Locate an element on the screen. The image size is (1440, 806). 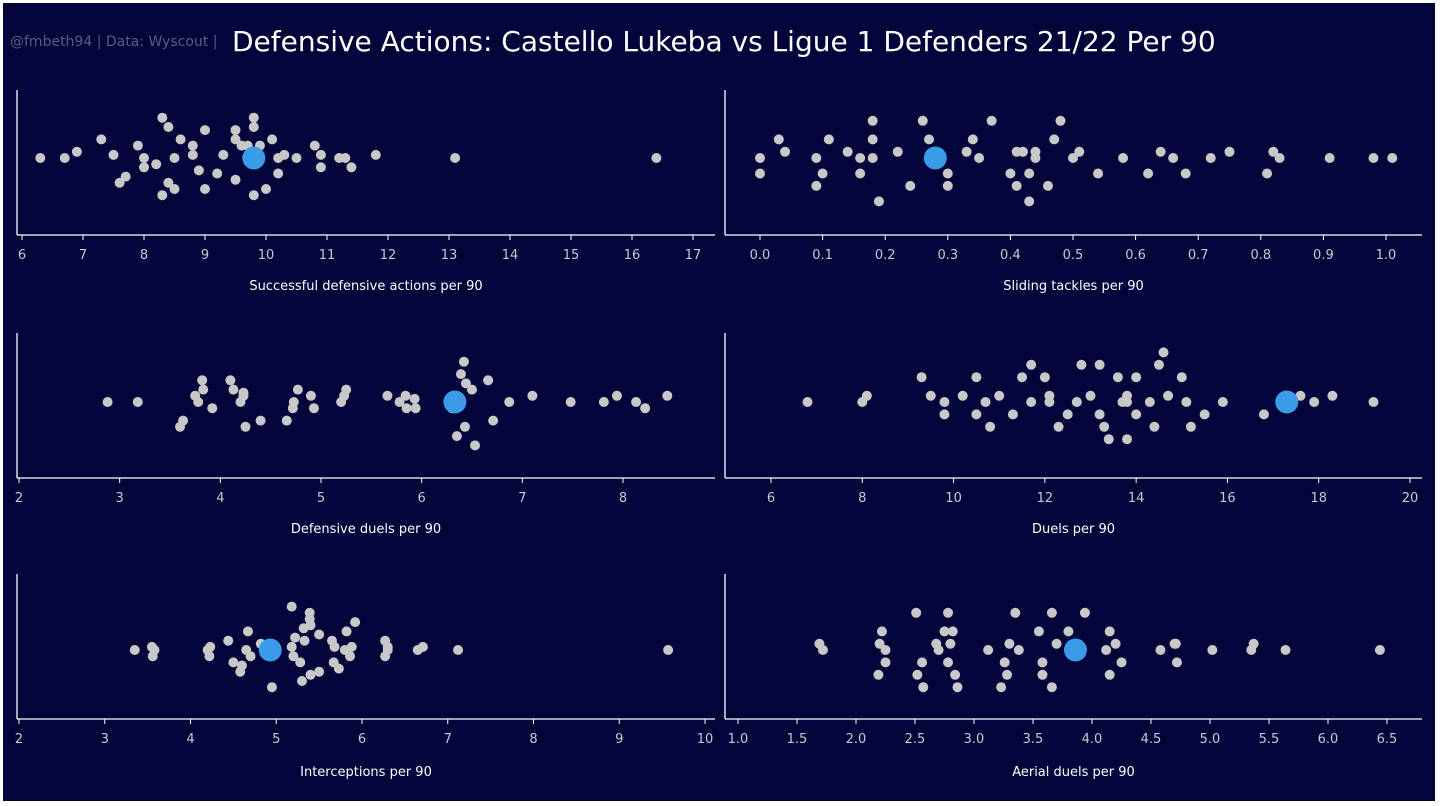
x-tick-label: 6.5 is located at coordinates (1387, 739).